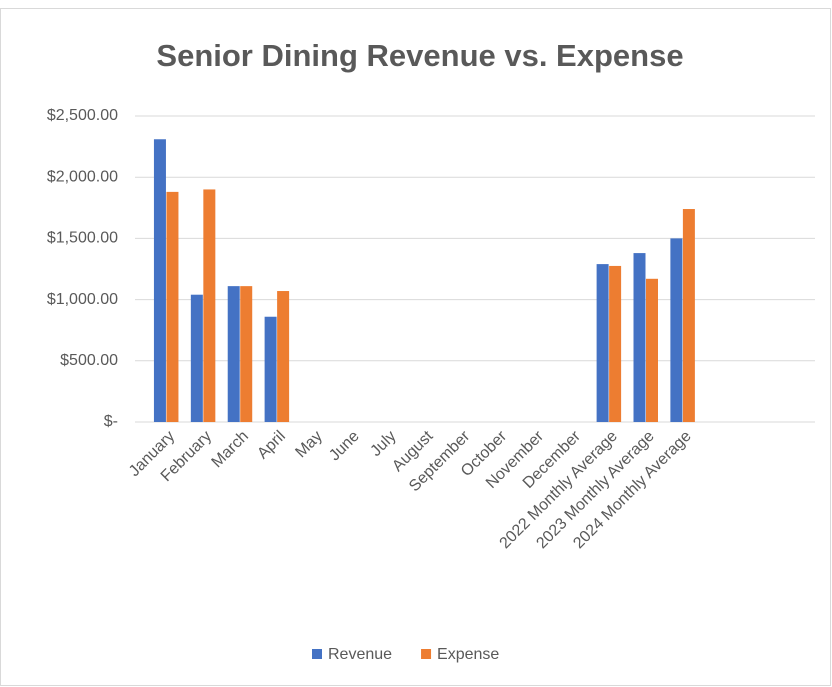  I want to click on y-tick-label: $2,500.00, so click(82, 115).